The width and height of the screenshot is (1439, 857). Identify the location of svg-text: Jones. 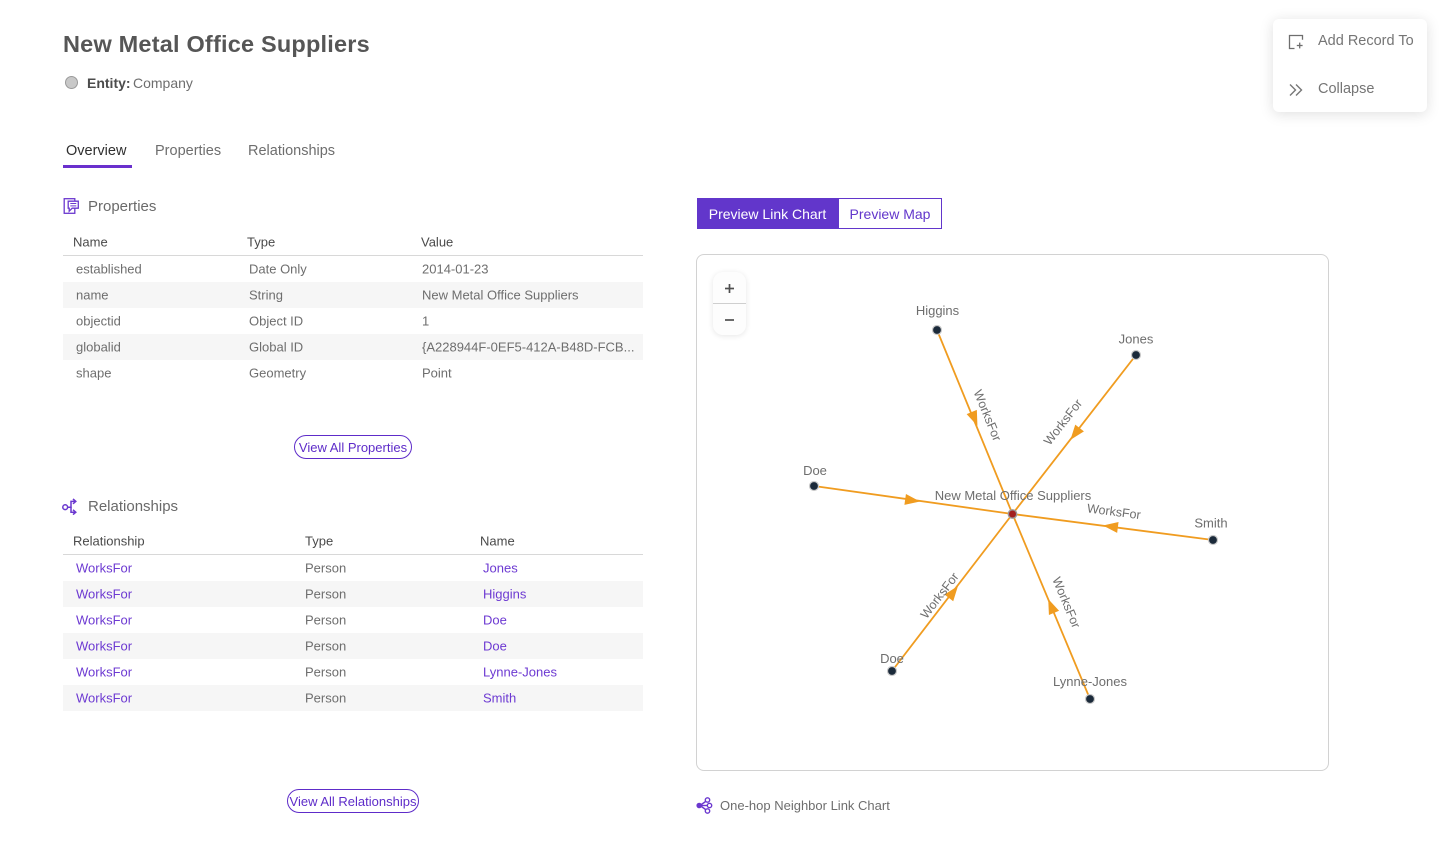
(1136, 339).